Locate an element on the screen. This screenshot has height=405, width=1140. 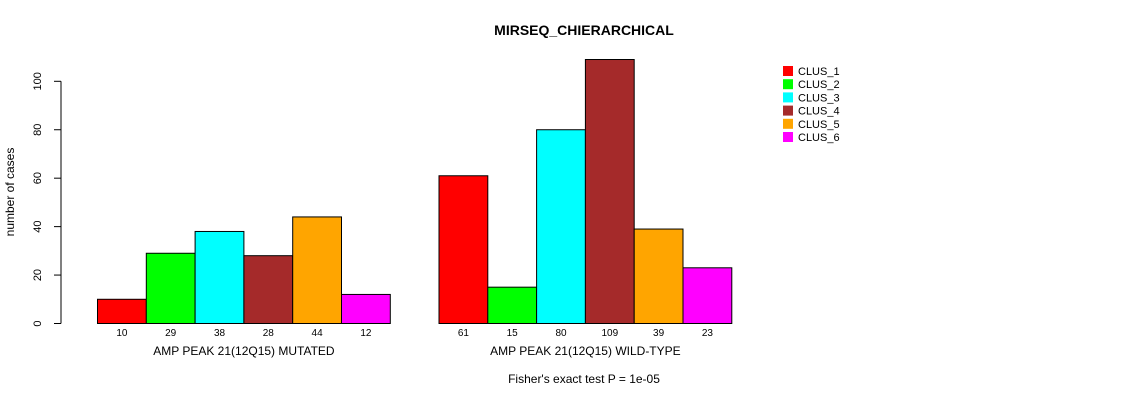
y-tick-label: 60 is located at coordinates (38, 178).